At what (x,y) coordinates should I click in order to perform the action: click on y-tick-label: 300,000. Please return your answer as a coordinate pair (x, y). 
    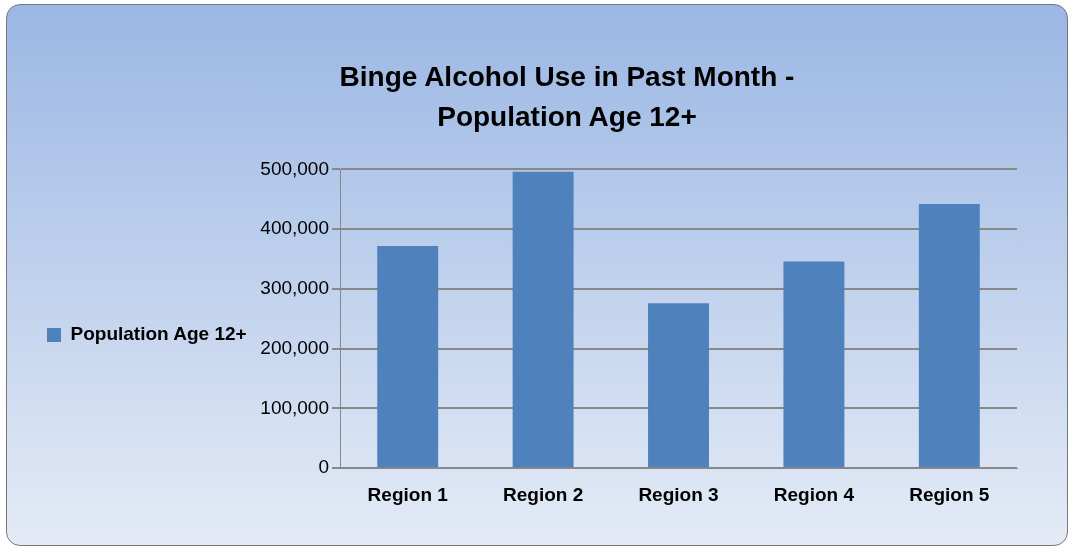
    Looking at the image, I should click on (295, 288).